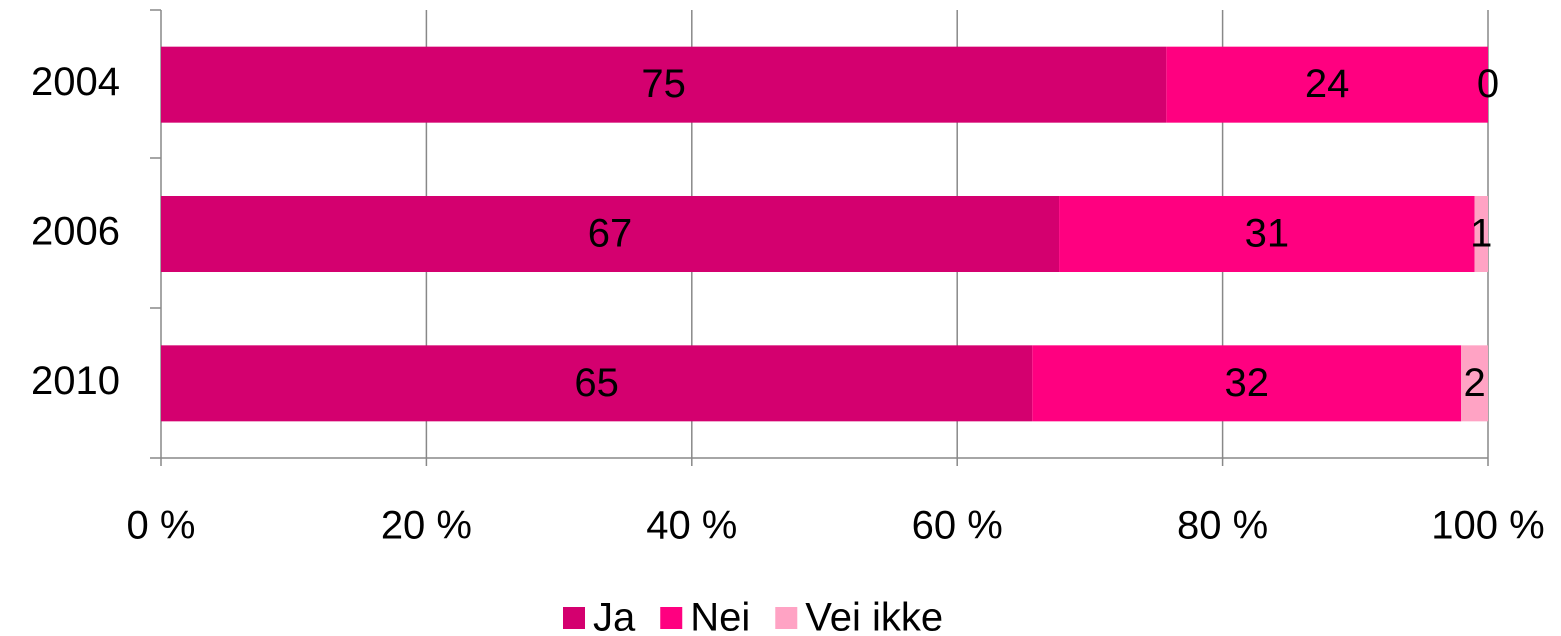  I want to click on legend-label: Ja, so click(614, 616).